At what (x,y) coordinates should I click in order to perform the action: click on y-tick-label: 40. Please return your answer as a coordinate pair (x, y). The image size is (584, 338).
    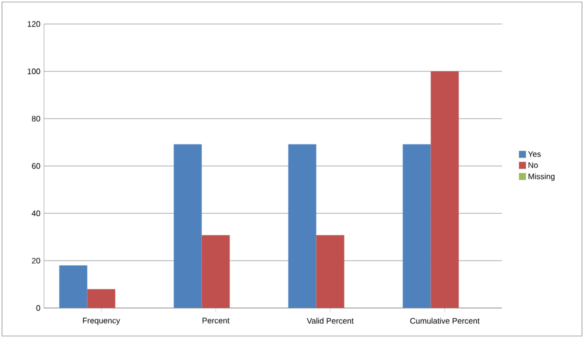
    Looking at the image, I should click on (36, 213).